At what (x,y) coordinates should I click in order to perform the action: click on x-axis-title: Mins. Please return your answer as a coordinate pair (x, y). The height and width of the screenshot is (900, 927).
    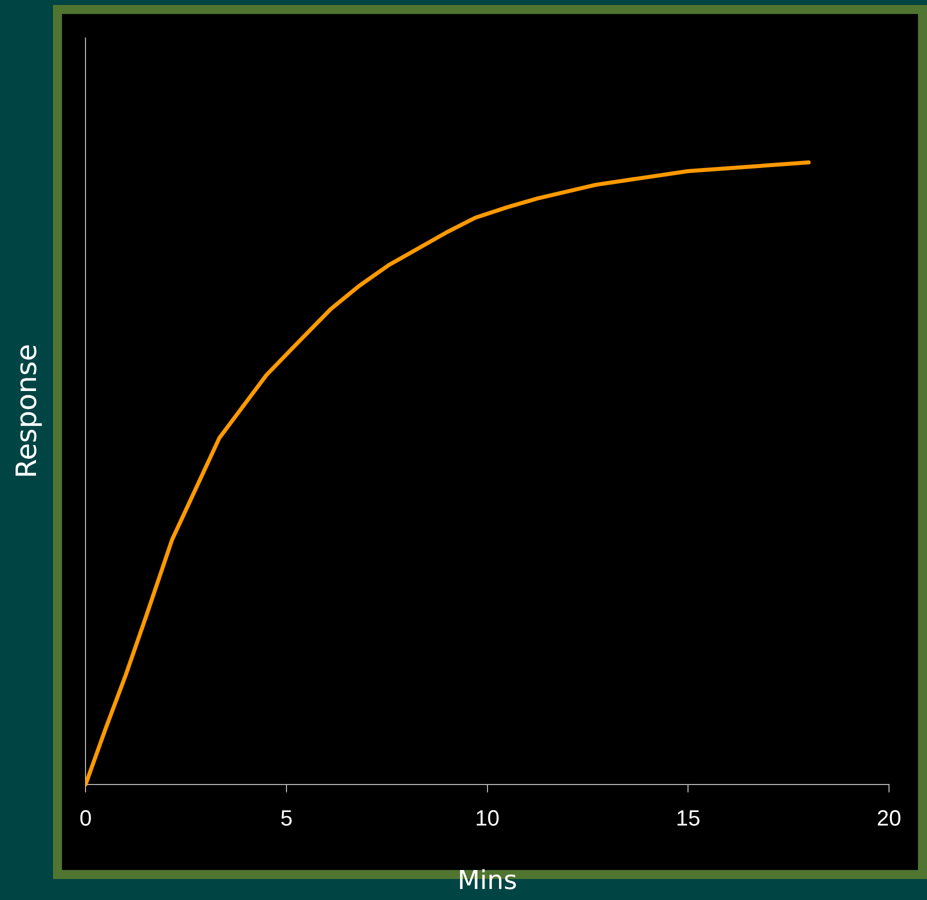
    Looking at the image, I should click on (487, 881).